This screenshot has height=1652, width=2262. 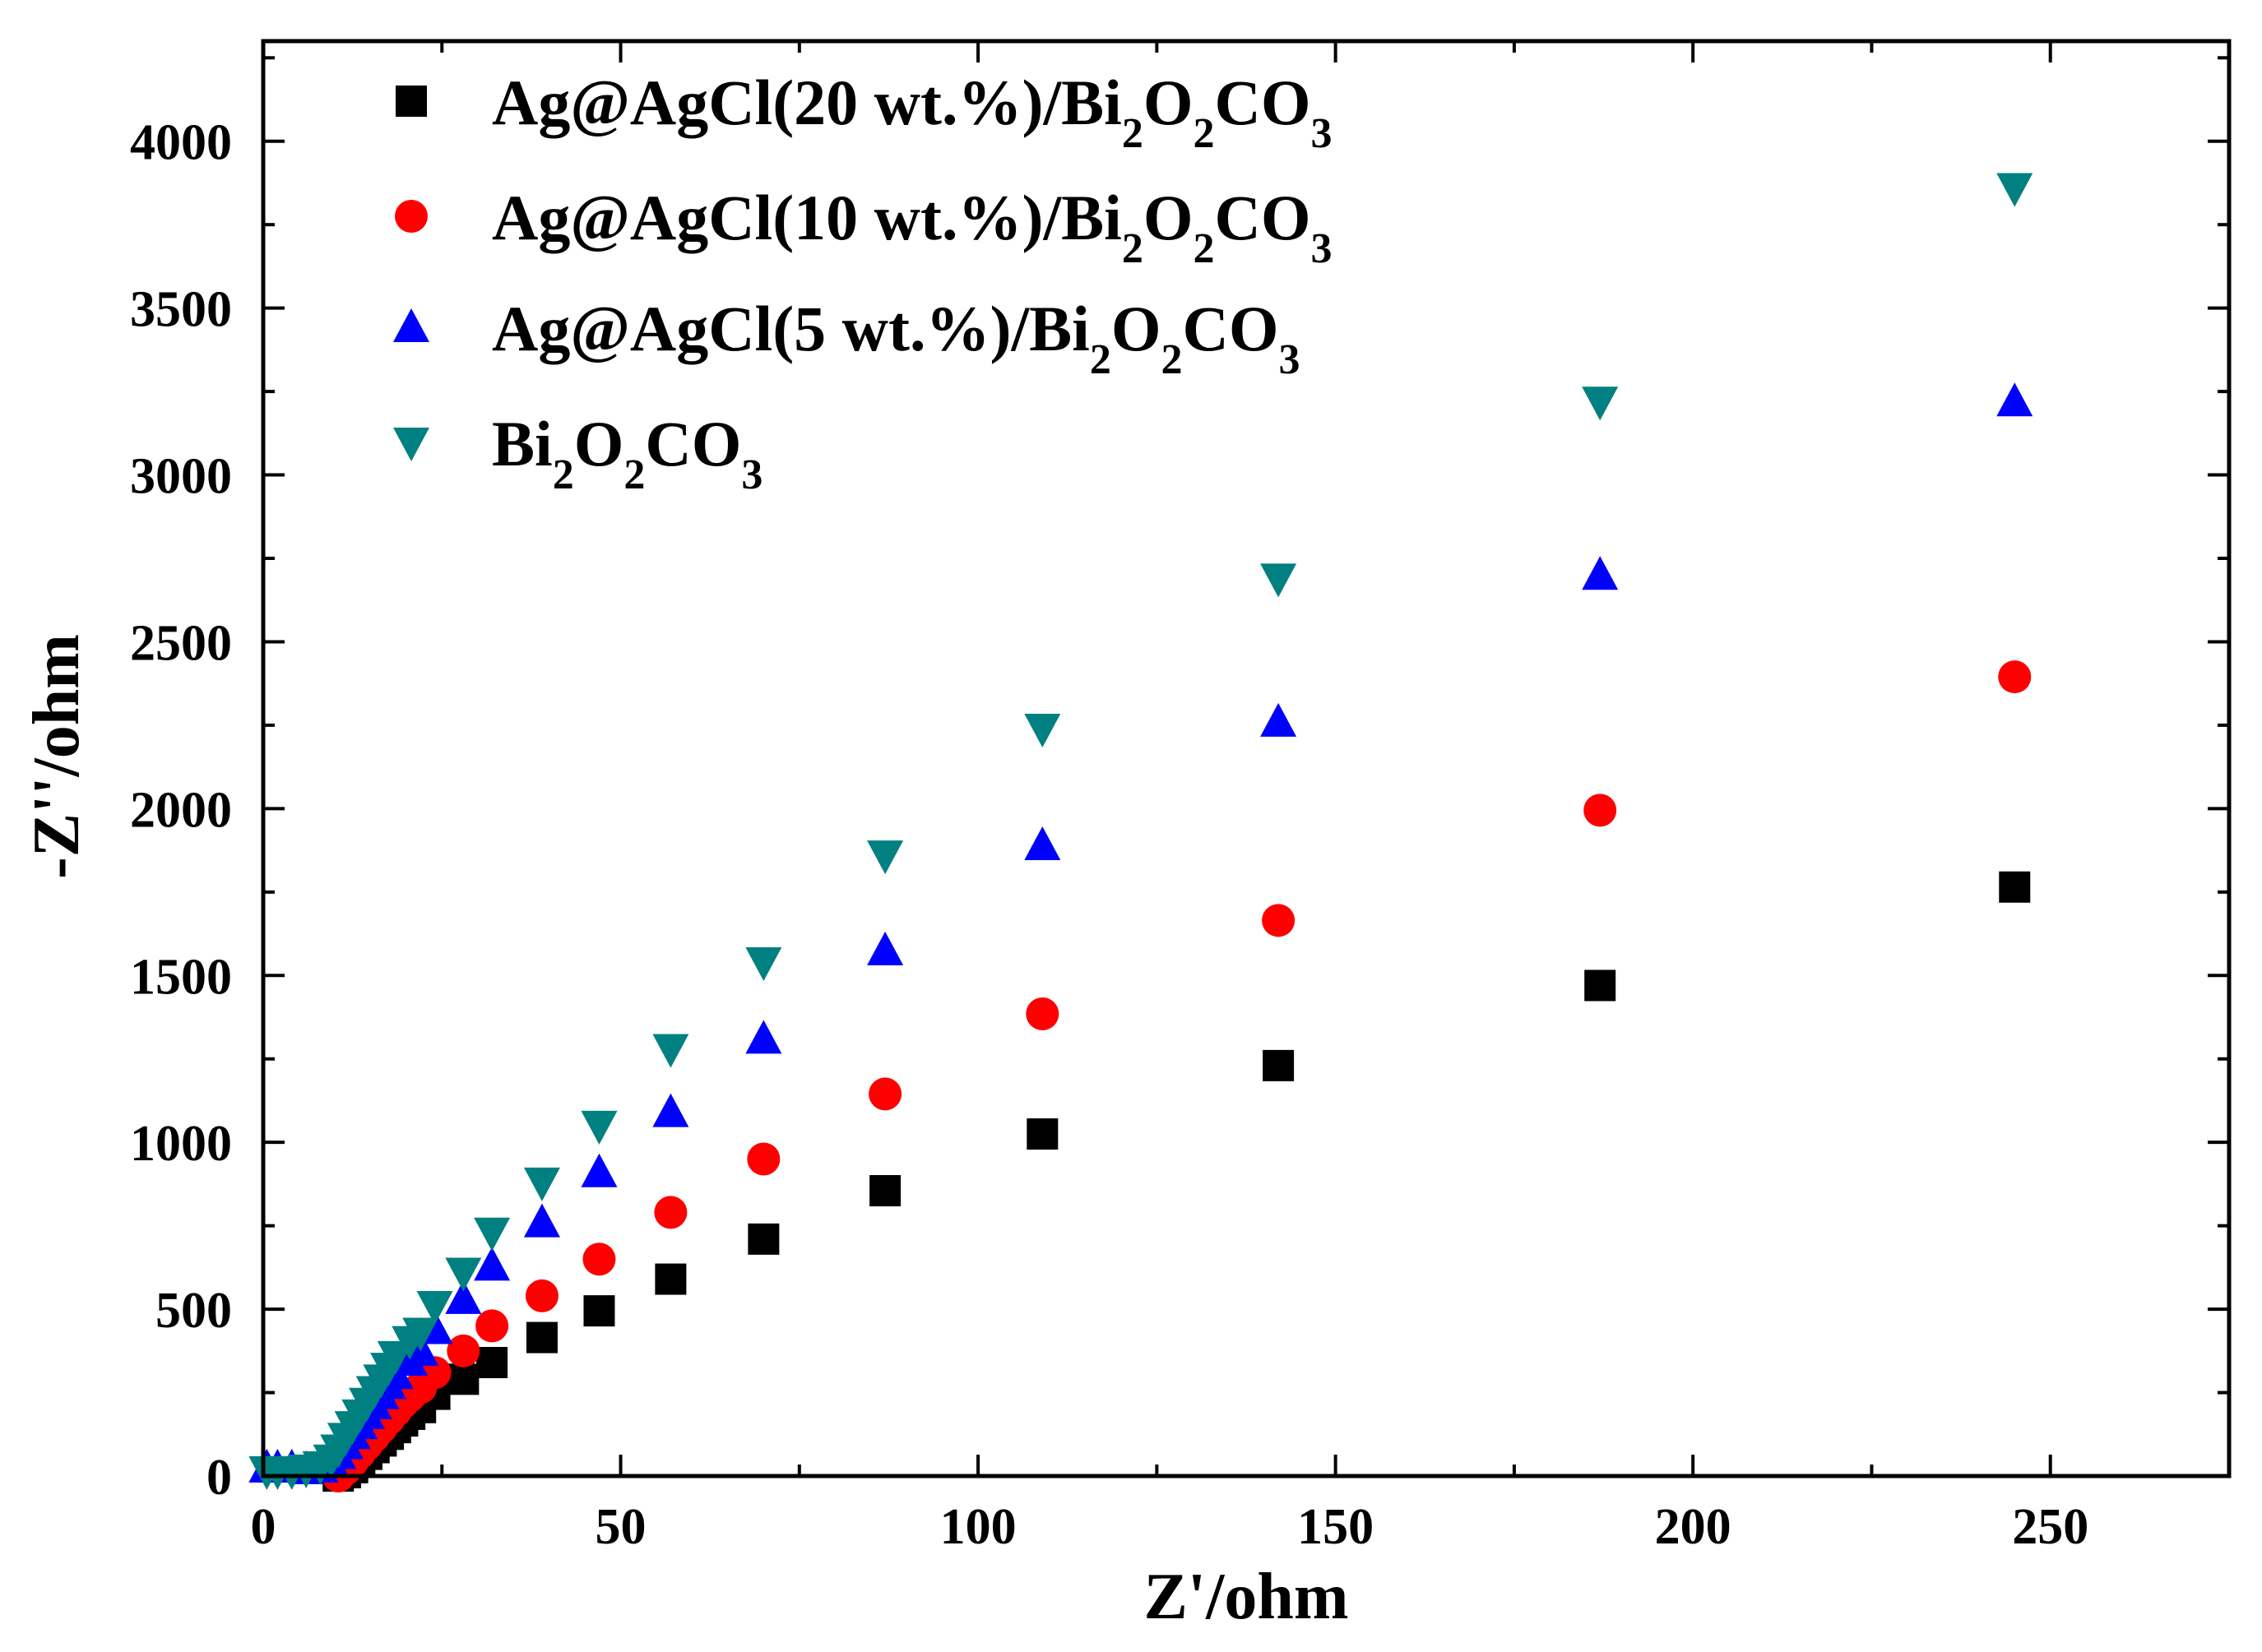 What do you see at coordinates (57, 757) in the screenshot?
I see `y-axis-title: -Z''/ohm` at bounding box center [57, 757].